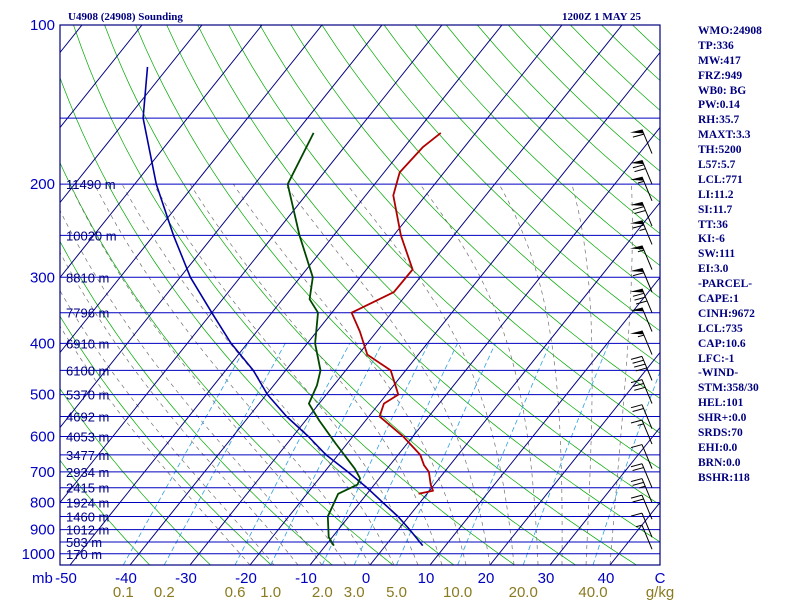 This screenshot has height=600, width=800. Describe the element at coordinates (486, 578) in the screenshot. I see `temperature-tick-label: 20` at that location.